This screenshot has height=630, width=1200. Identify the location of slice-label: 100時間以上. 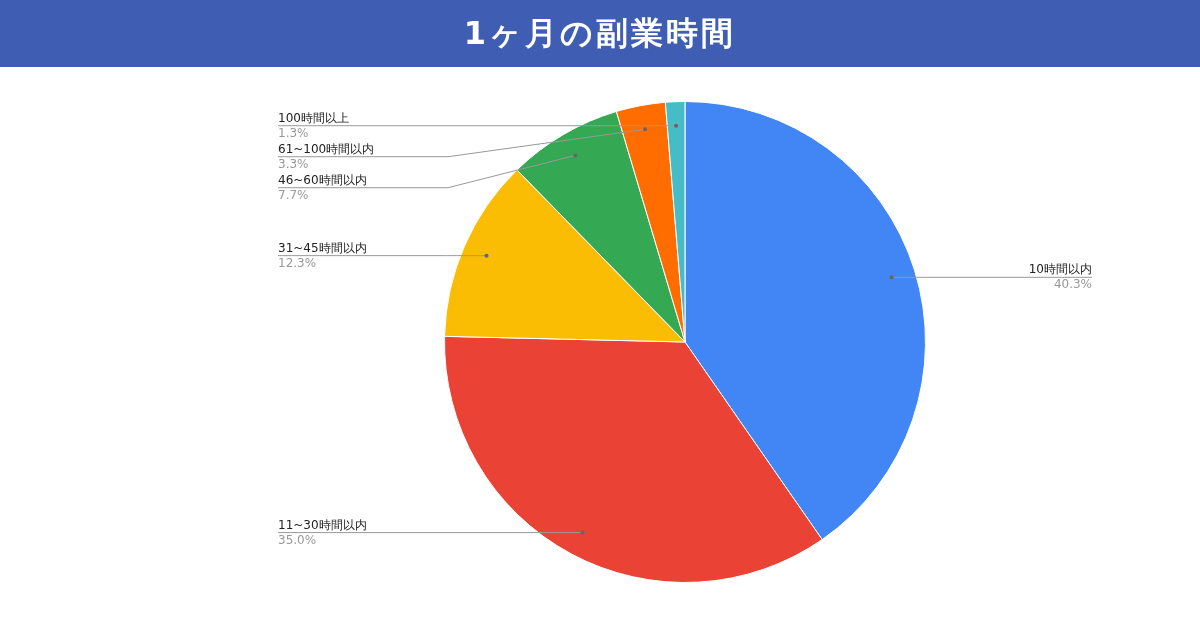
(313, 117).